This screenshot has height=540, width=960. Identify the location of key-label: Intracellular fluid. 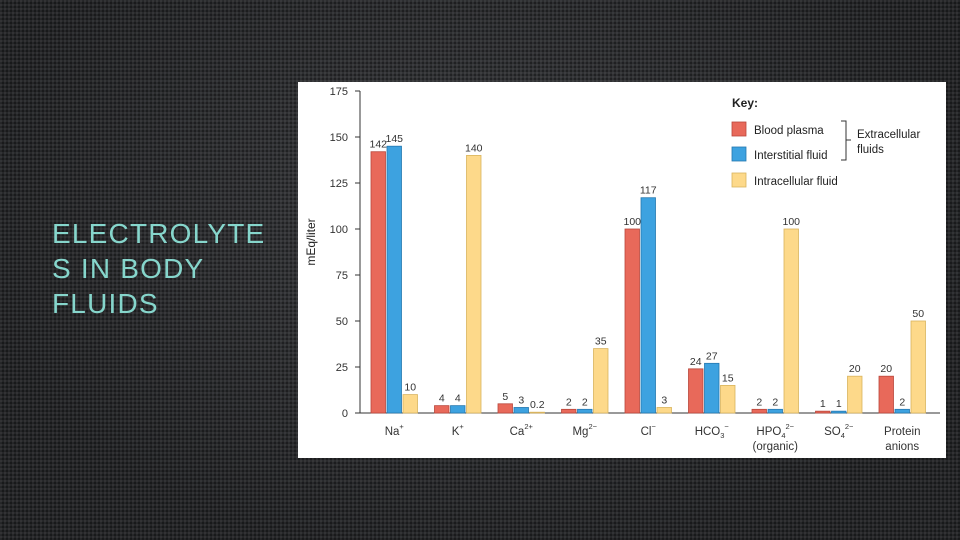
(796, 182).